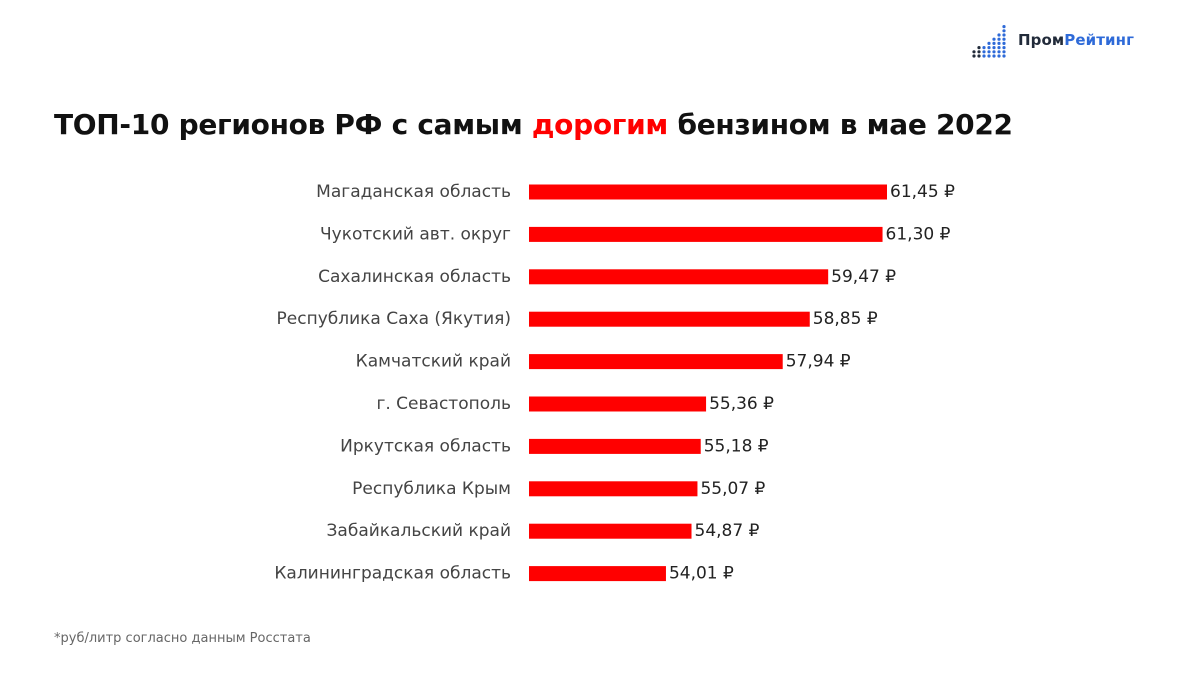 The height and width of the screenshot is (675, 1200). What do you see at coordinates (732, 489) in the screenshot?
I see `value-label: 55,07 ₽` at bounding box center [732, 489].